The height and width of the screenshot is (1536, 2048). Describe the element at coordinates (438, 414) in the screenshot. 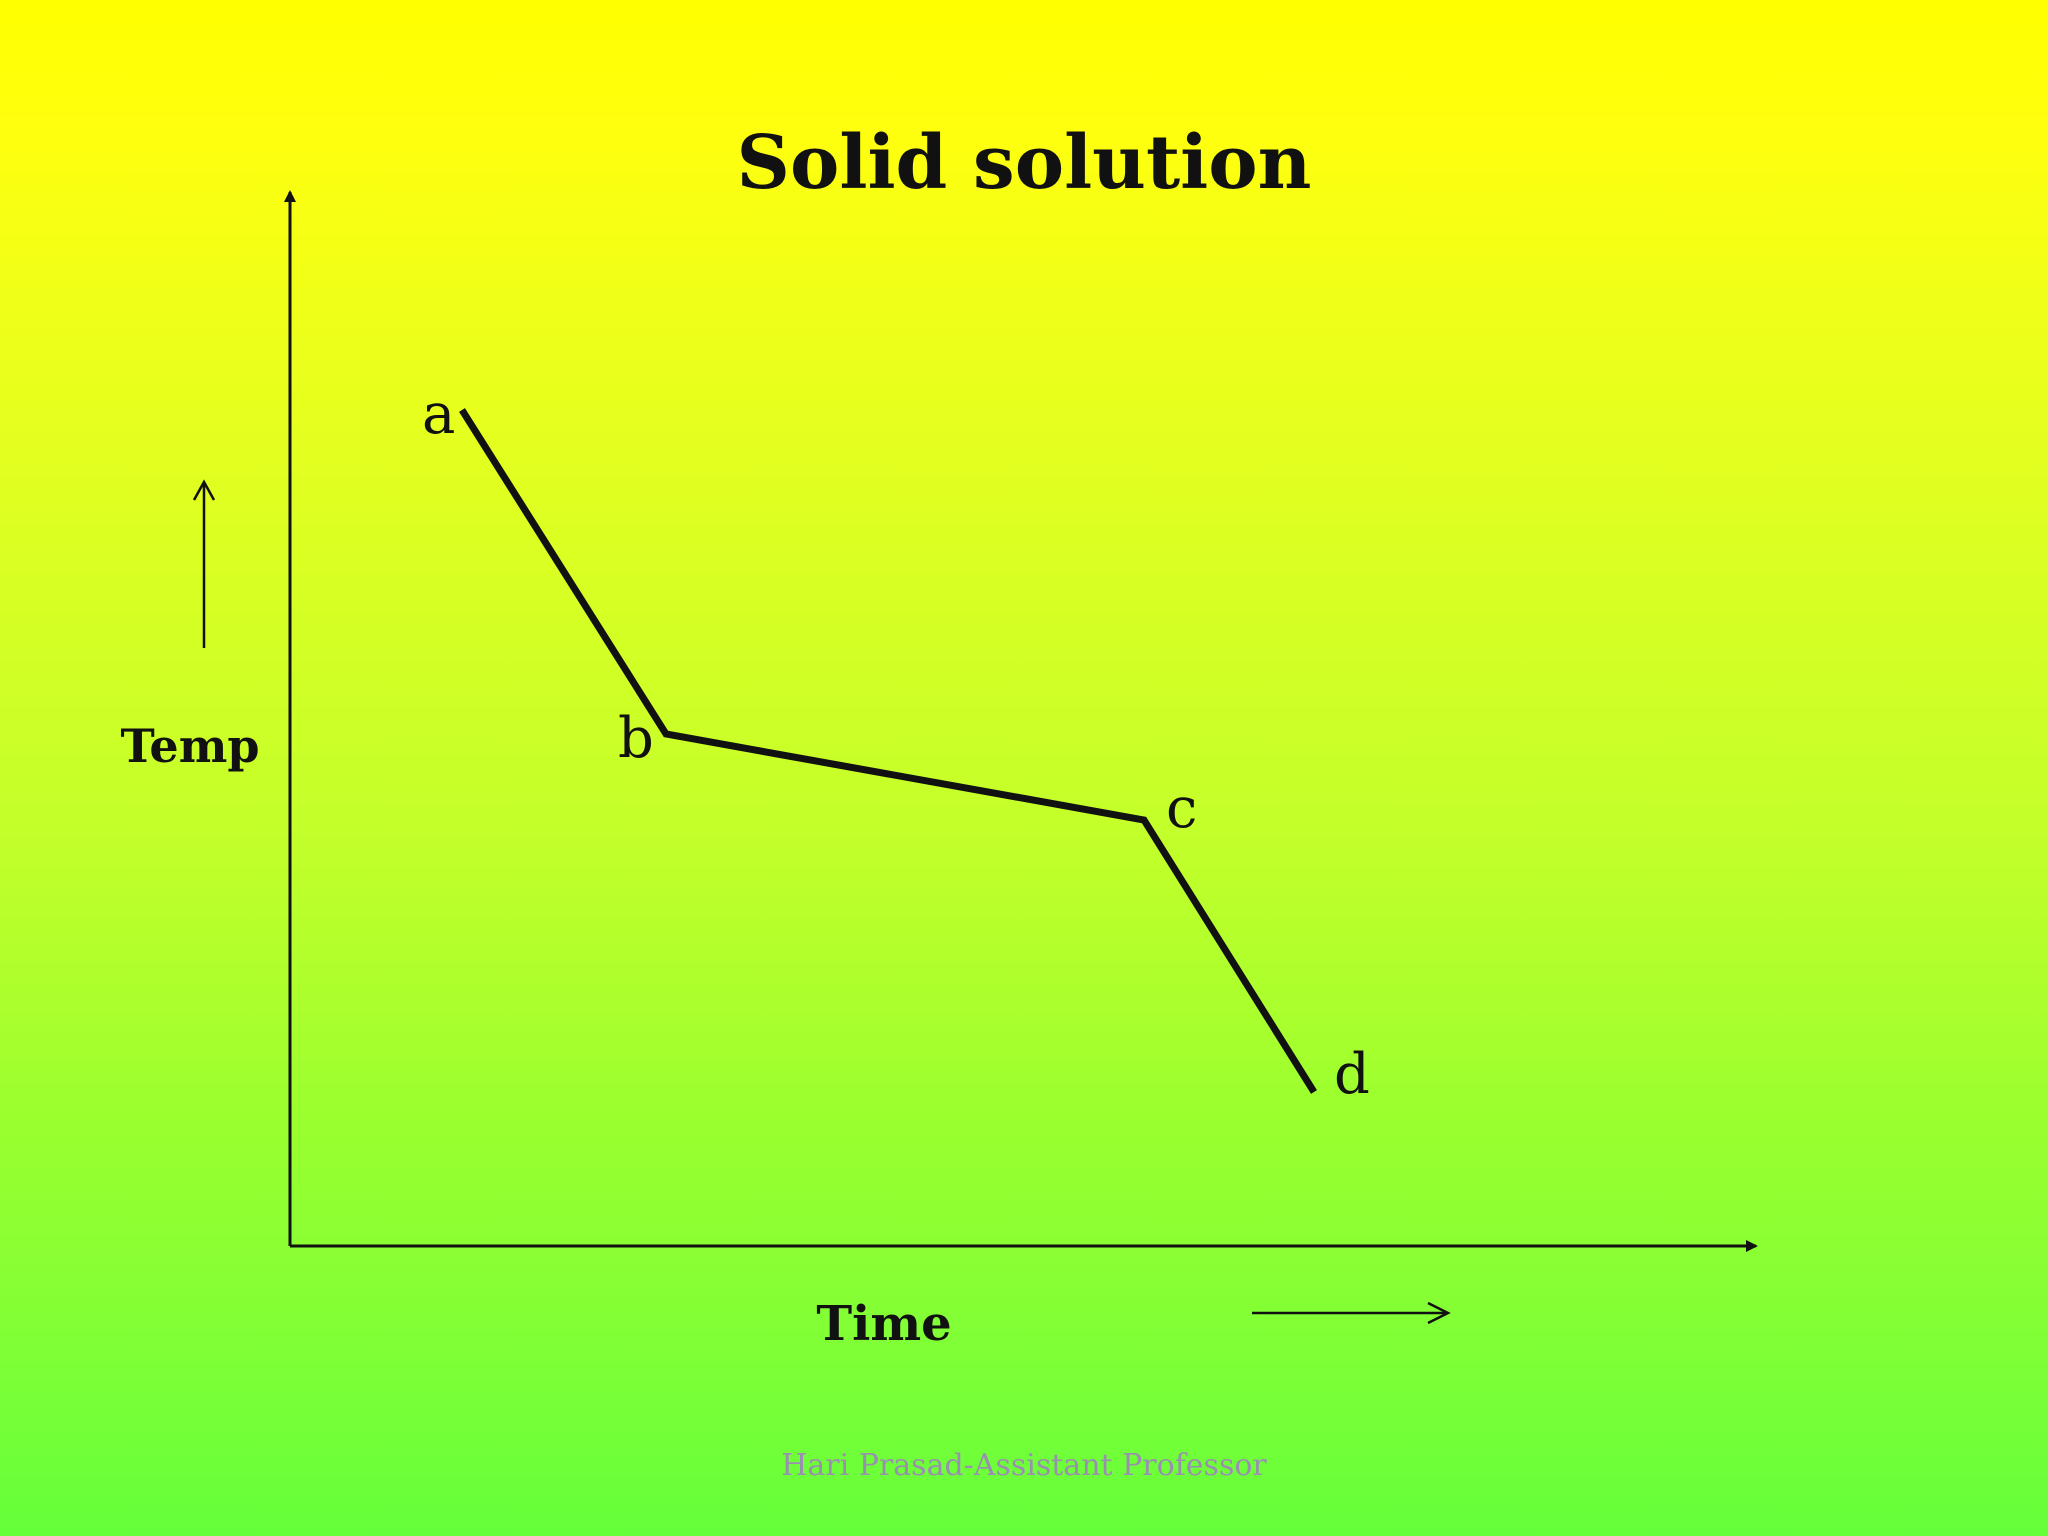

I see `point-label-a: a` at that location.